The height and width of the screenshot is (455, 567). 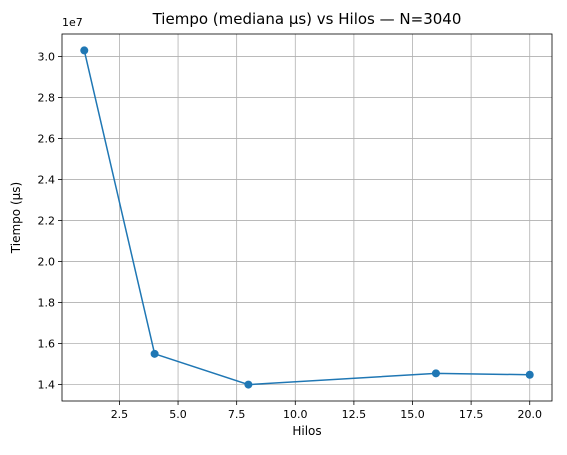 I want to click on x-tick-label: 7.5, so click(x=237, y=414).